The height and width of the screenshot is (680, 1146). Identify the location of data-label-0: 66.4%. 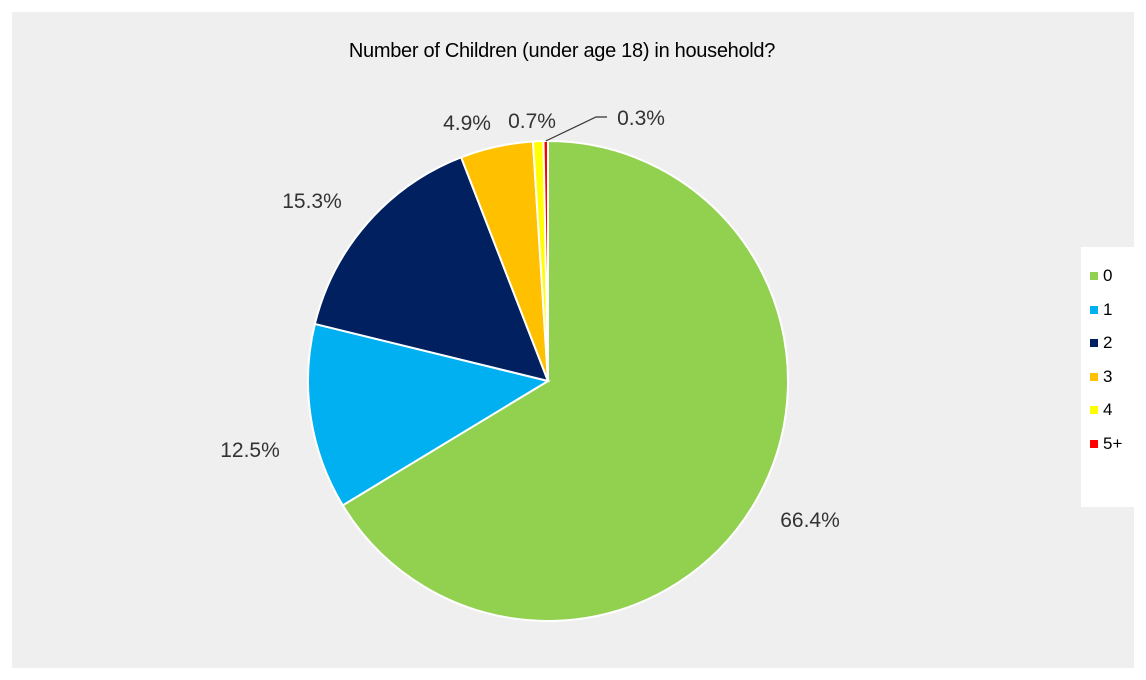
(810, 520).